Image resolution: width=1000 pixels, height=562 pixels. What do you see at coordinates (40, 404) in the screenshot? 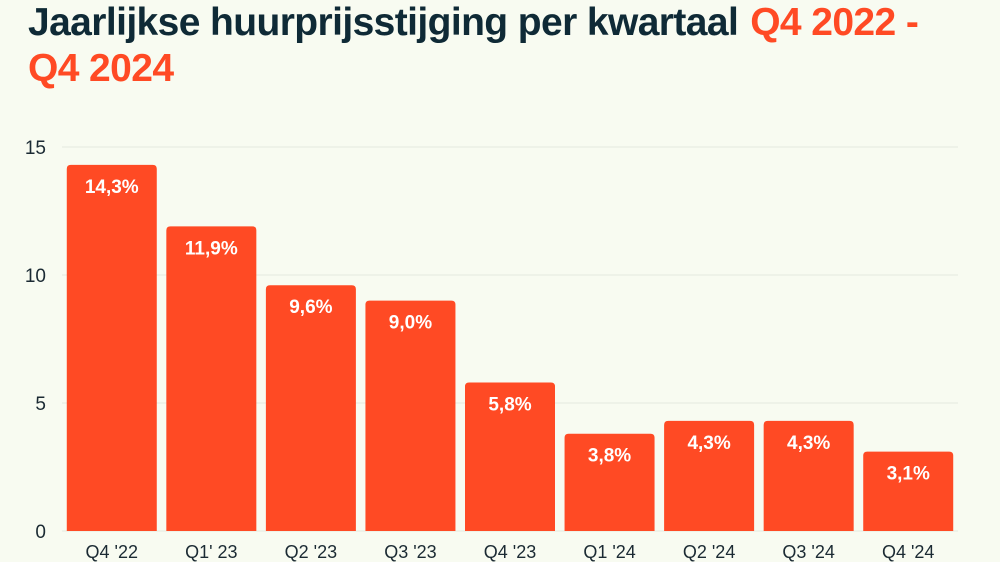
I see `y-tick-label: 5` at bounding box center [40, 404].